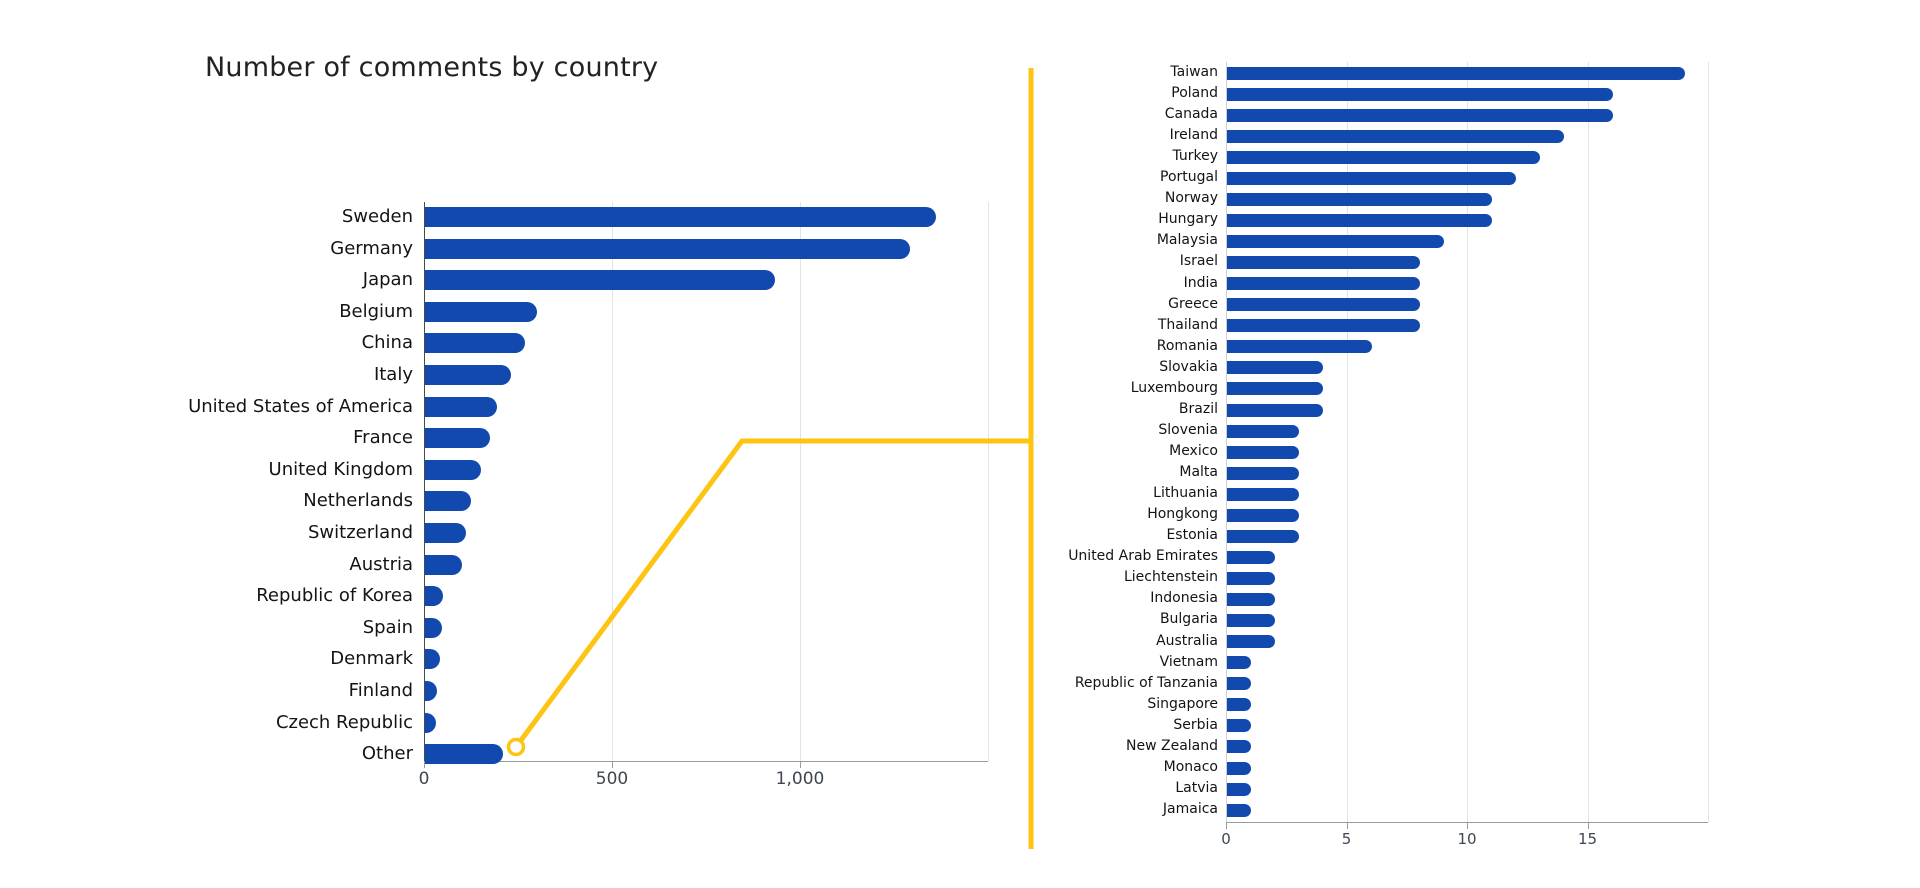 The width and height of the screenshot is (1920, 888). What do you see at coordinates (1198, 408) in the screenshot?
I see `category-label: Brazil` at bounding box center [1198, 408].